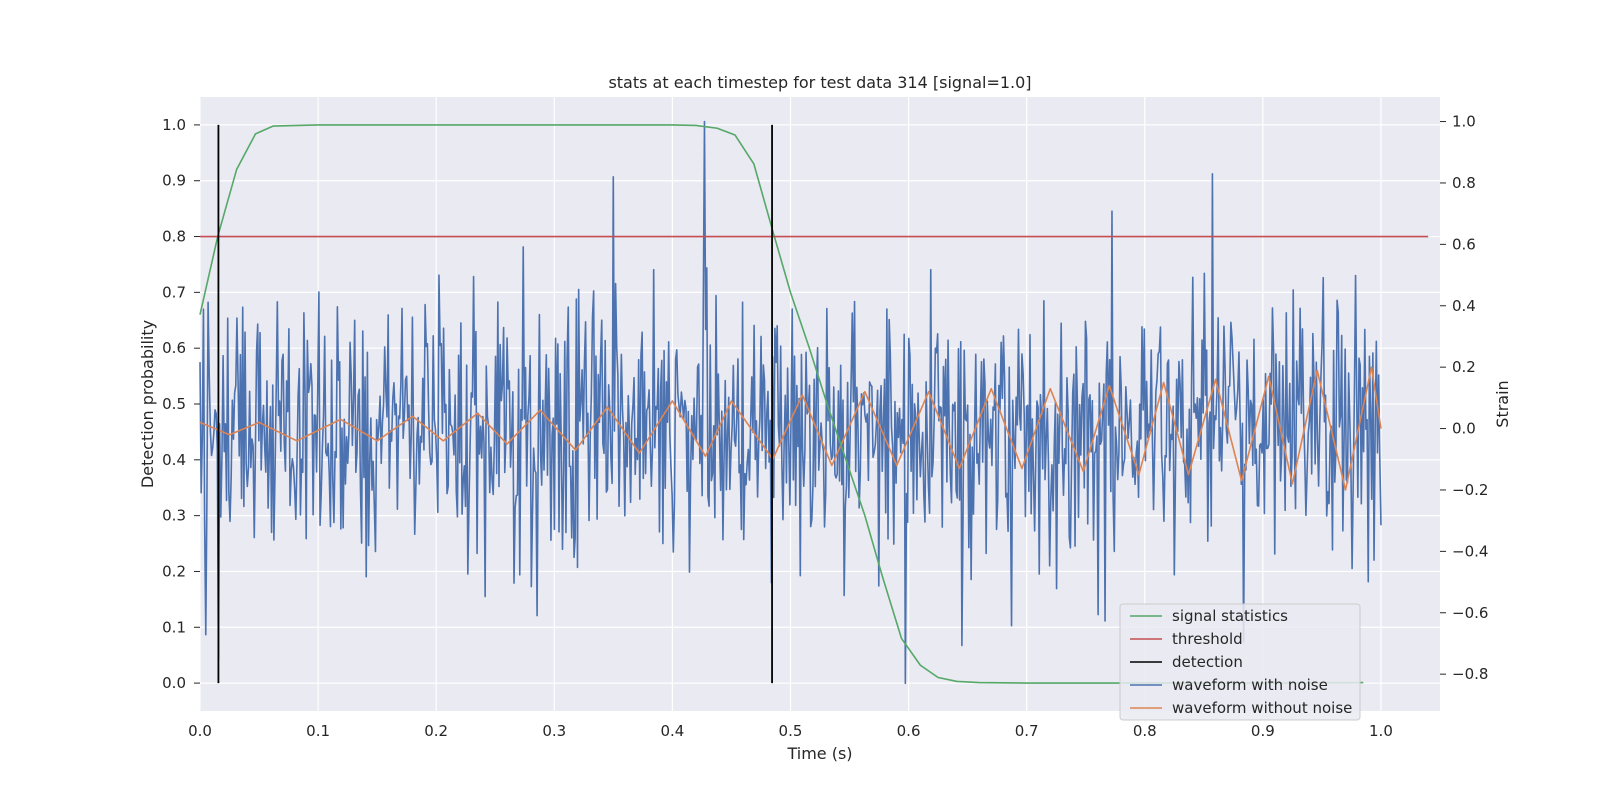 The width and height of the screenshot is (1600, 800). Describe the element at coordinates (909, 731) in the screenshot. I see `x-tick-label: 0.6` at that location.